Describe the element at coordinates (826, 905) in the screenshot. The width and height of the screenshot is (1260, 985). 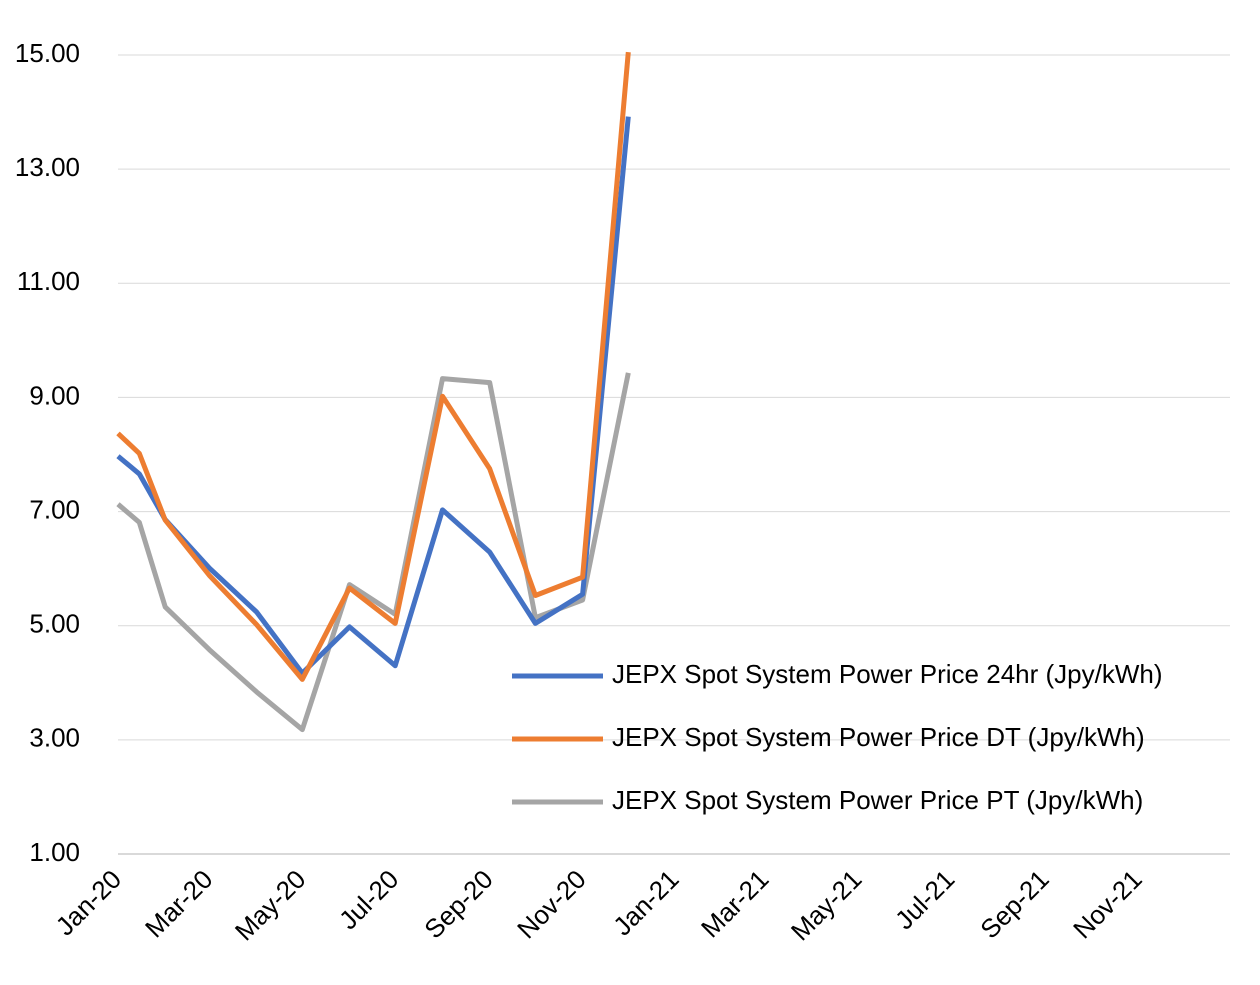
I see `x-tick-label: May-21` at that location.